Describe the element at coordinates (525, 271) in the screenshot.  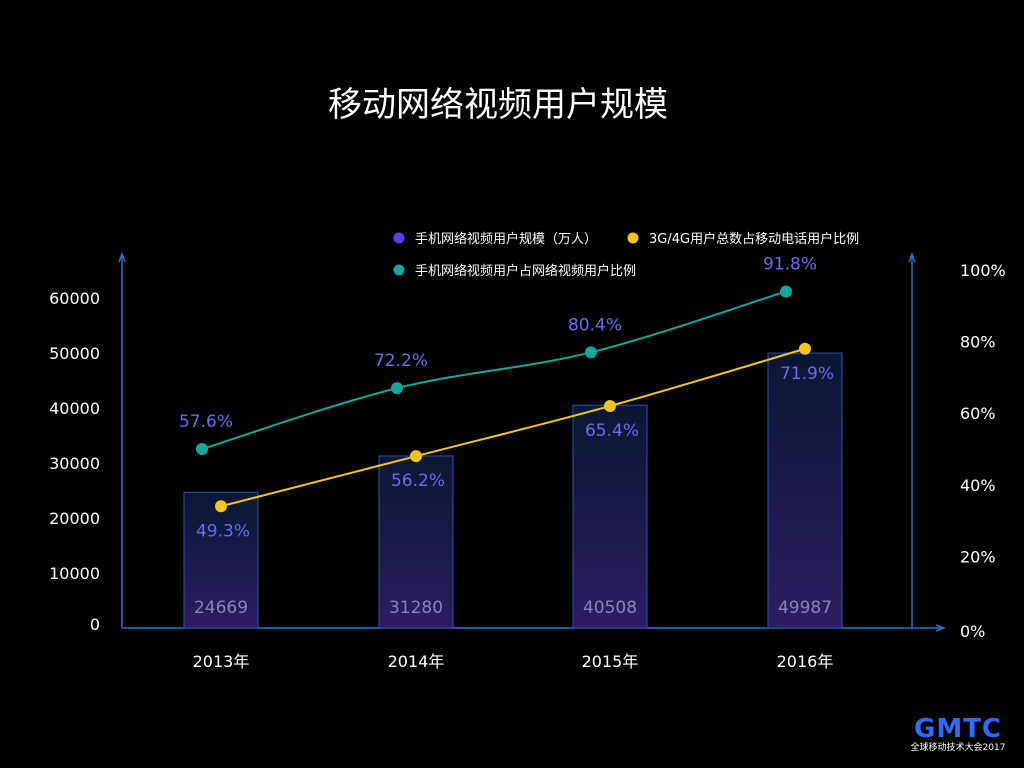
I see `legend-label: 手机网络视频用户占网络视频用户比例` at that location.